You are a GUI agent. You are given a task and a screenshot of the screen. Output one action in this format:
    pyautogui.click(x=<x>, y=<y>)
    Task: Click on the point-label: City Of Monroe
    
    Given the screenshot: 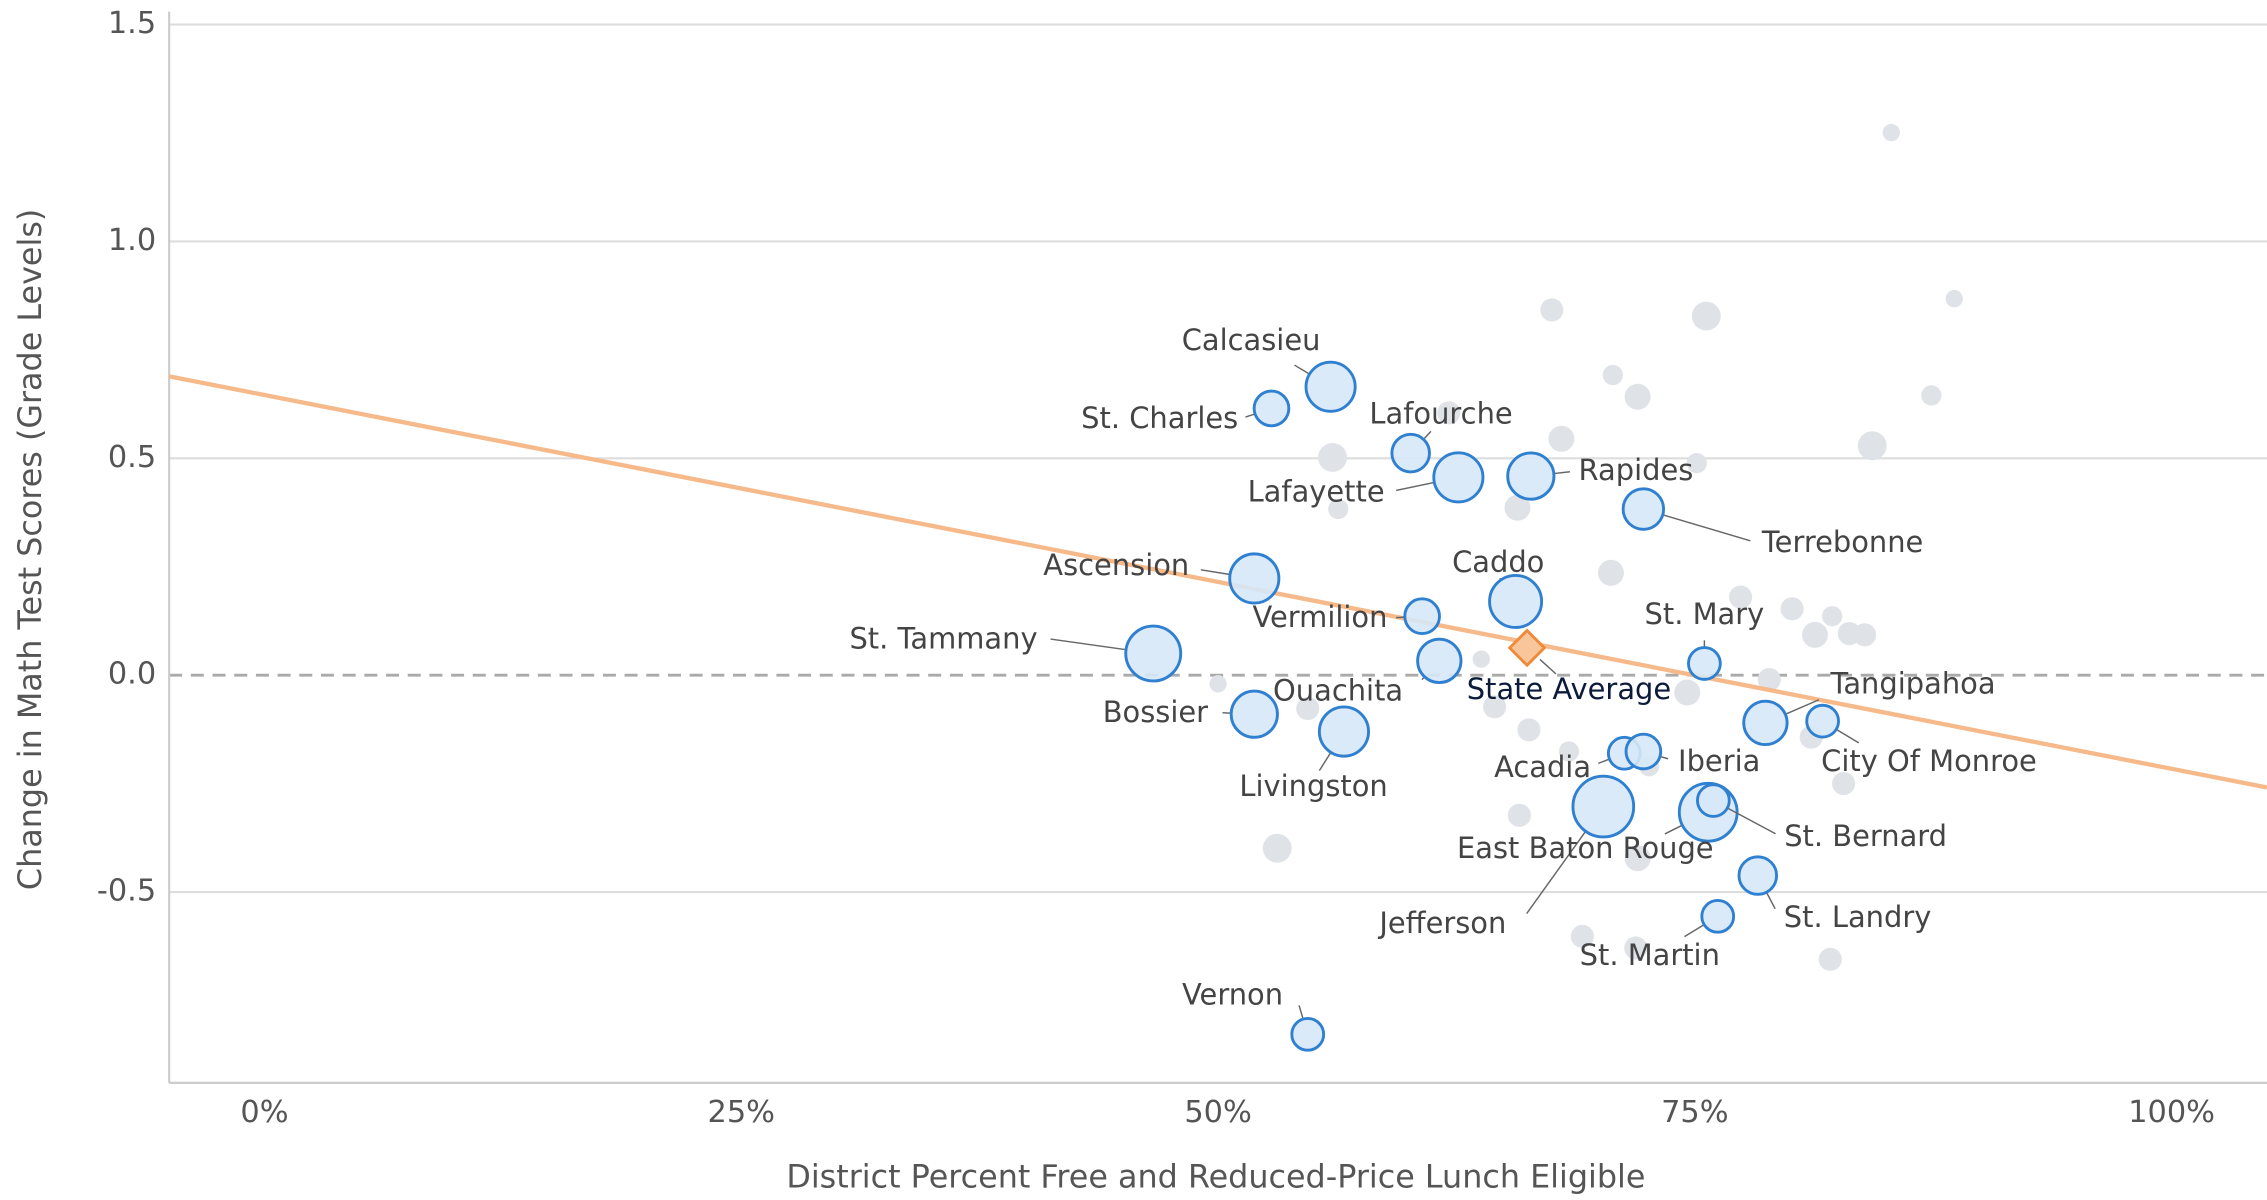 What is the action you would take?
    pyautogui.click(x=1929, y=761)
    